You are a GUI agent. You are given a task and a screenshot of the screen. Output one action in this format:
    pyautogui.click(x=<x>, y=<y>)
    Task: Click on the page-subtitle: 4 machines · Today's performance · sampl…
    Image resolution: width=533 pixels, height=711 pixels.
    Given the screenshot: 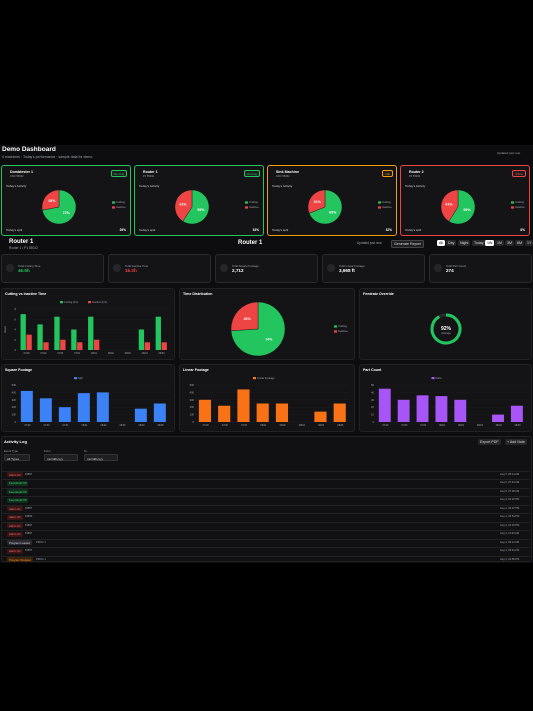 What is the action you would take?
    pyautogui.click(x=47, y=157)
    